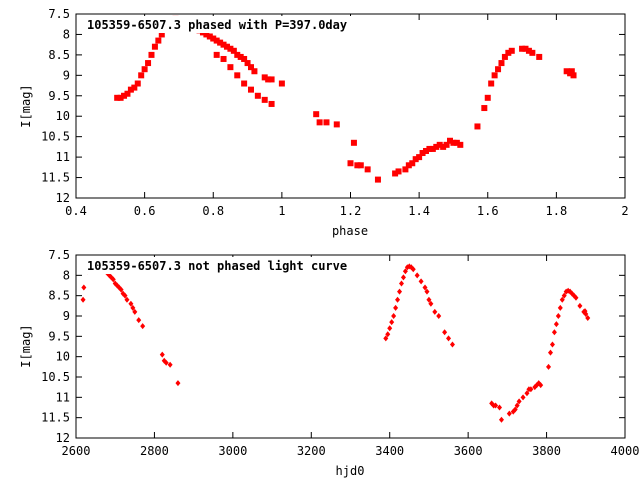 Image resolution: width=640 pixels, height=480 pixels. What do you see at coordinates (557, 211) in the screenshot?
I see `phased-x-tick-label: 1.8` at bounding box center [557, 211].